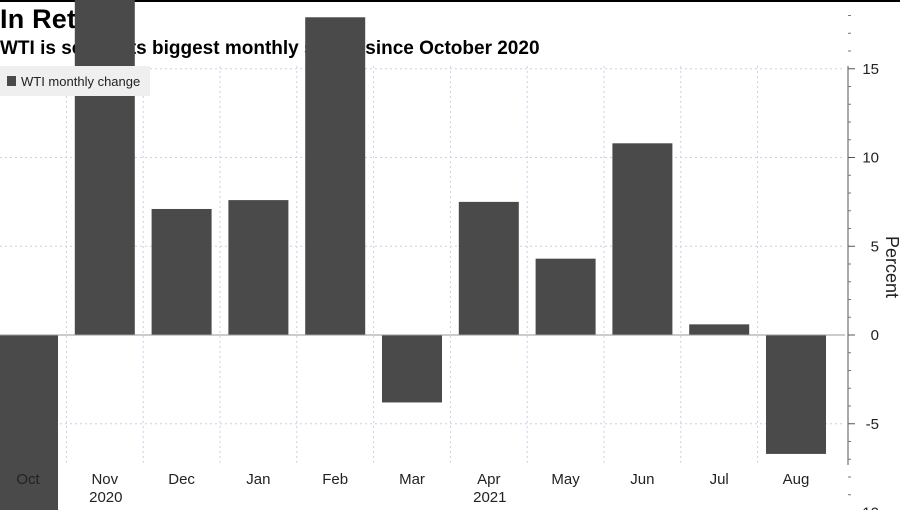 The height and width of the screenshot is (510, 900). Describe the element at coordinates (11, 81) in the screenshot. I see `legend-swatch` at that location.